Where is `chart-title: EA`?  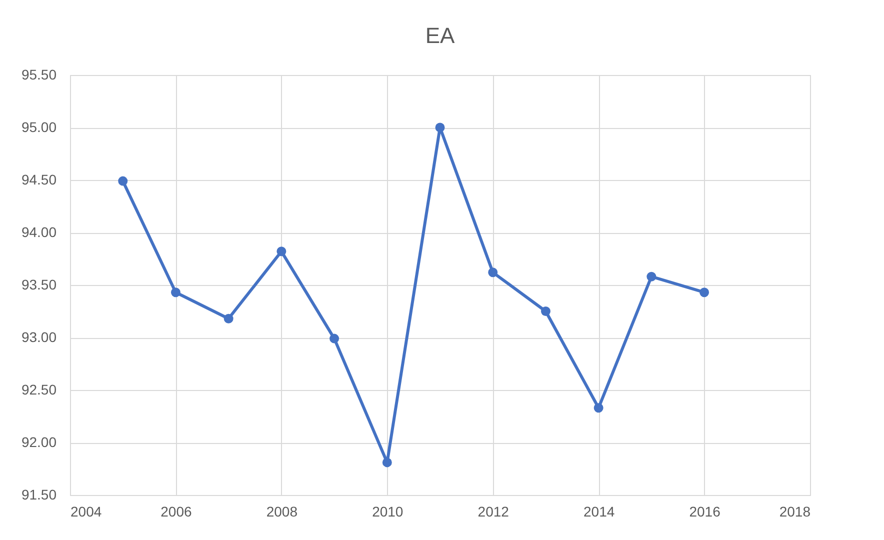
chart-title: EA is located at coordinates (440, 35).